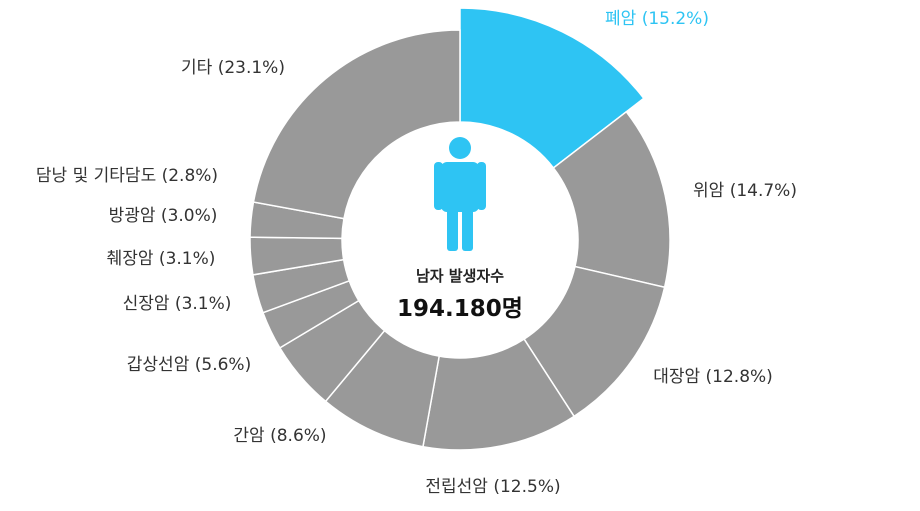 The width and height of the screenshot is (920, 511). What do you see at coordinates (161, 259) in the screenshot?
I see `slice-label-8: 췌장암 (3.1%)` at bounding box center [161, 259].